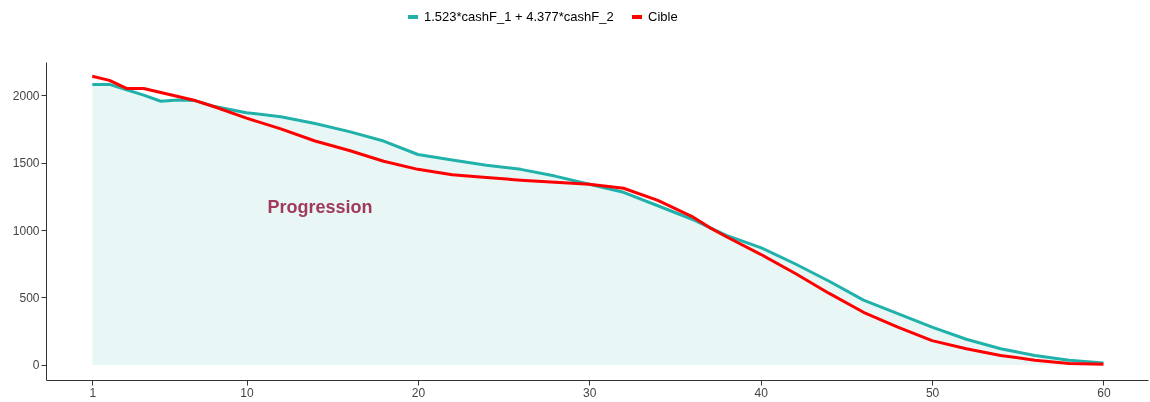 This screenshot has height=402, width=1150. Describe the element at coordinates (761, 392) in the screenshot. I see `x-tick-label: 40` at that location.